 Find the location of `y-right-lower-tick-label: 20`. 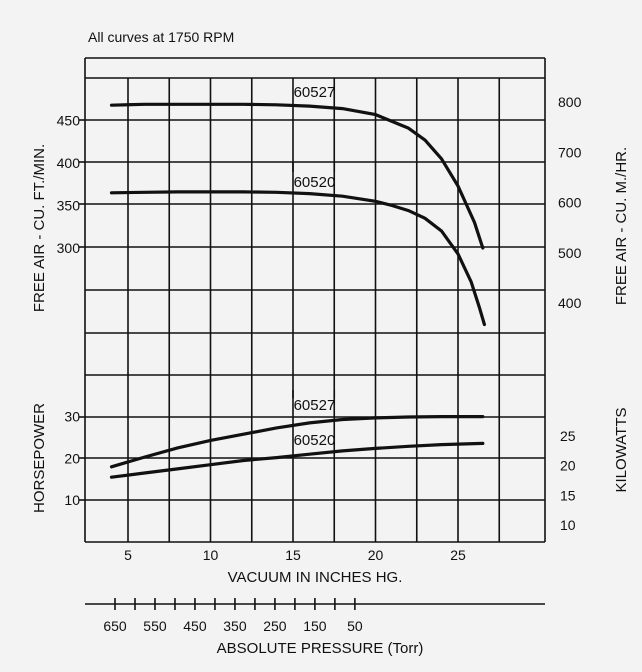

y-right-lower-tick-label: 20 is located at coordinates (568, 466).